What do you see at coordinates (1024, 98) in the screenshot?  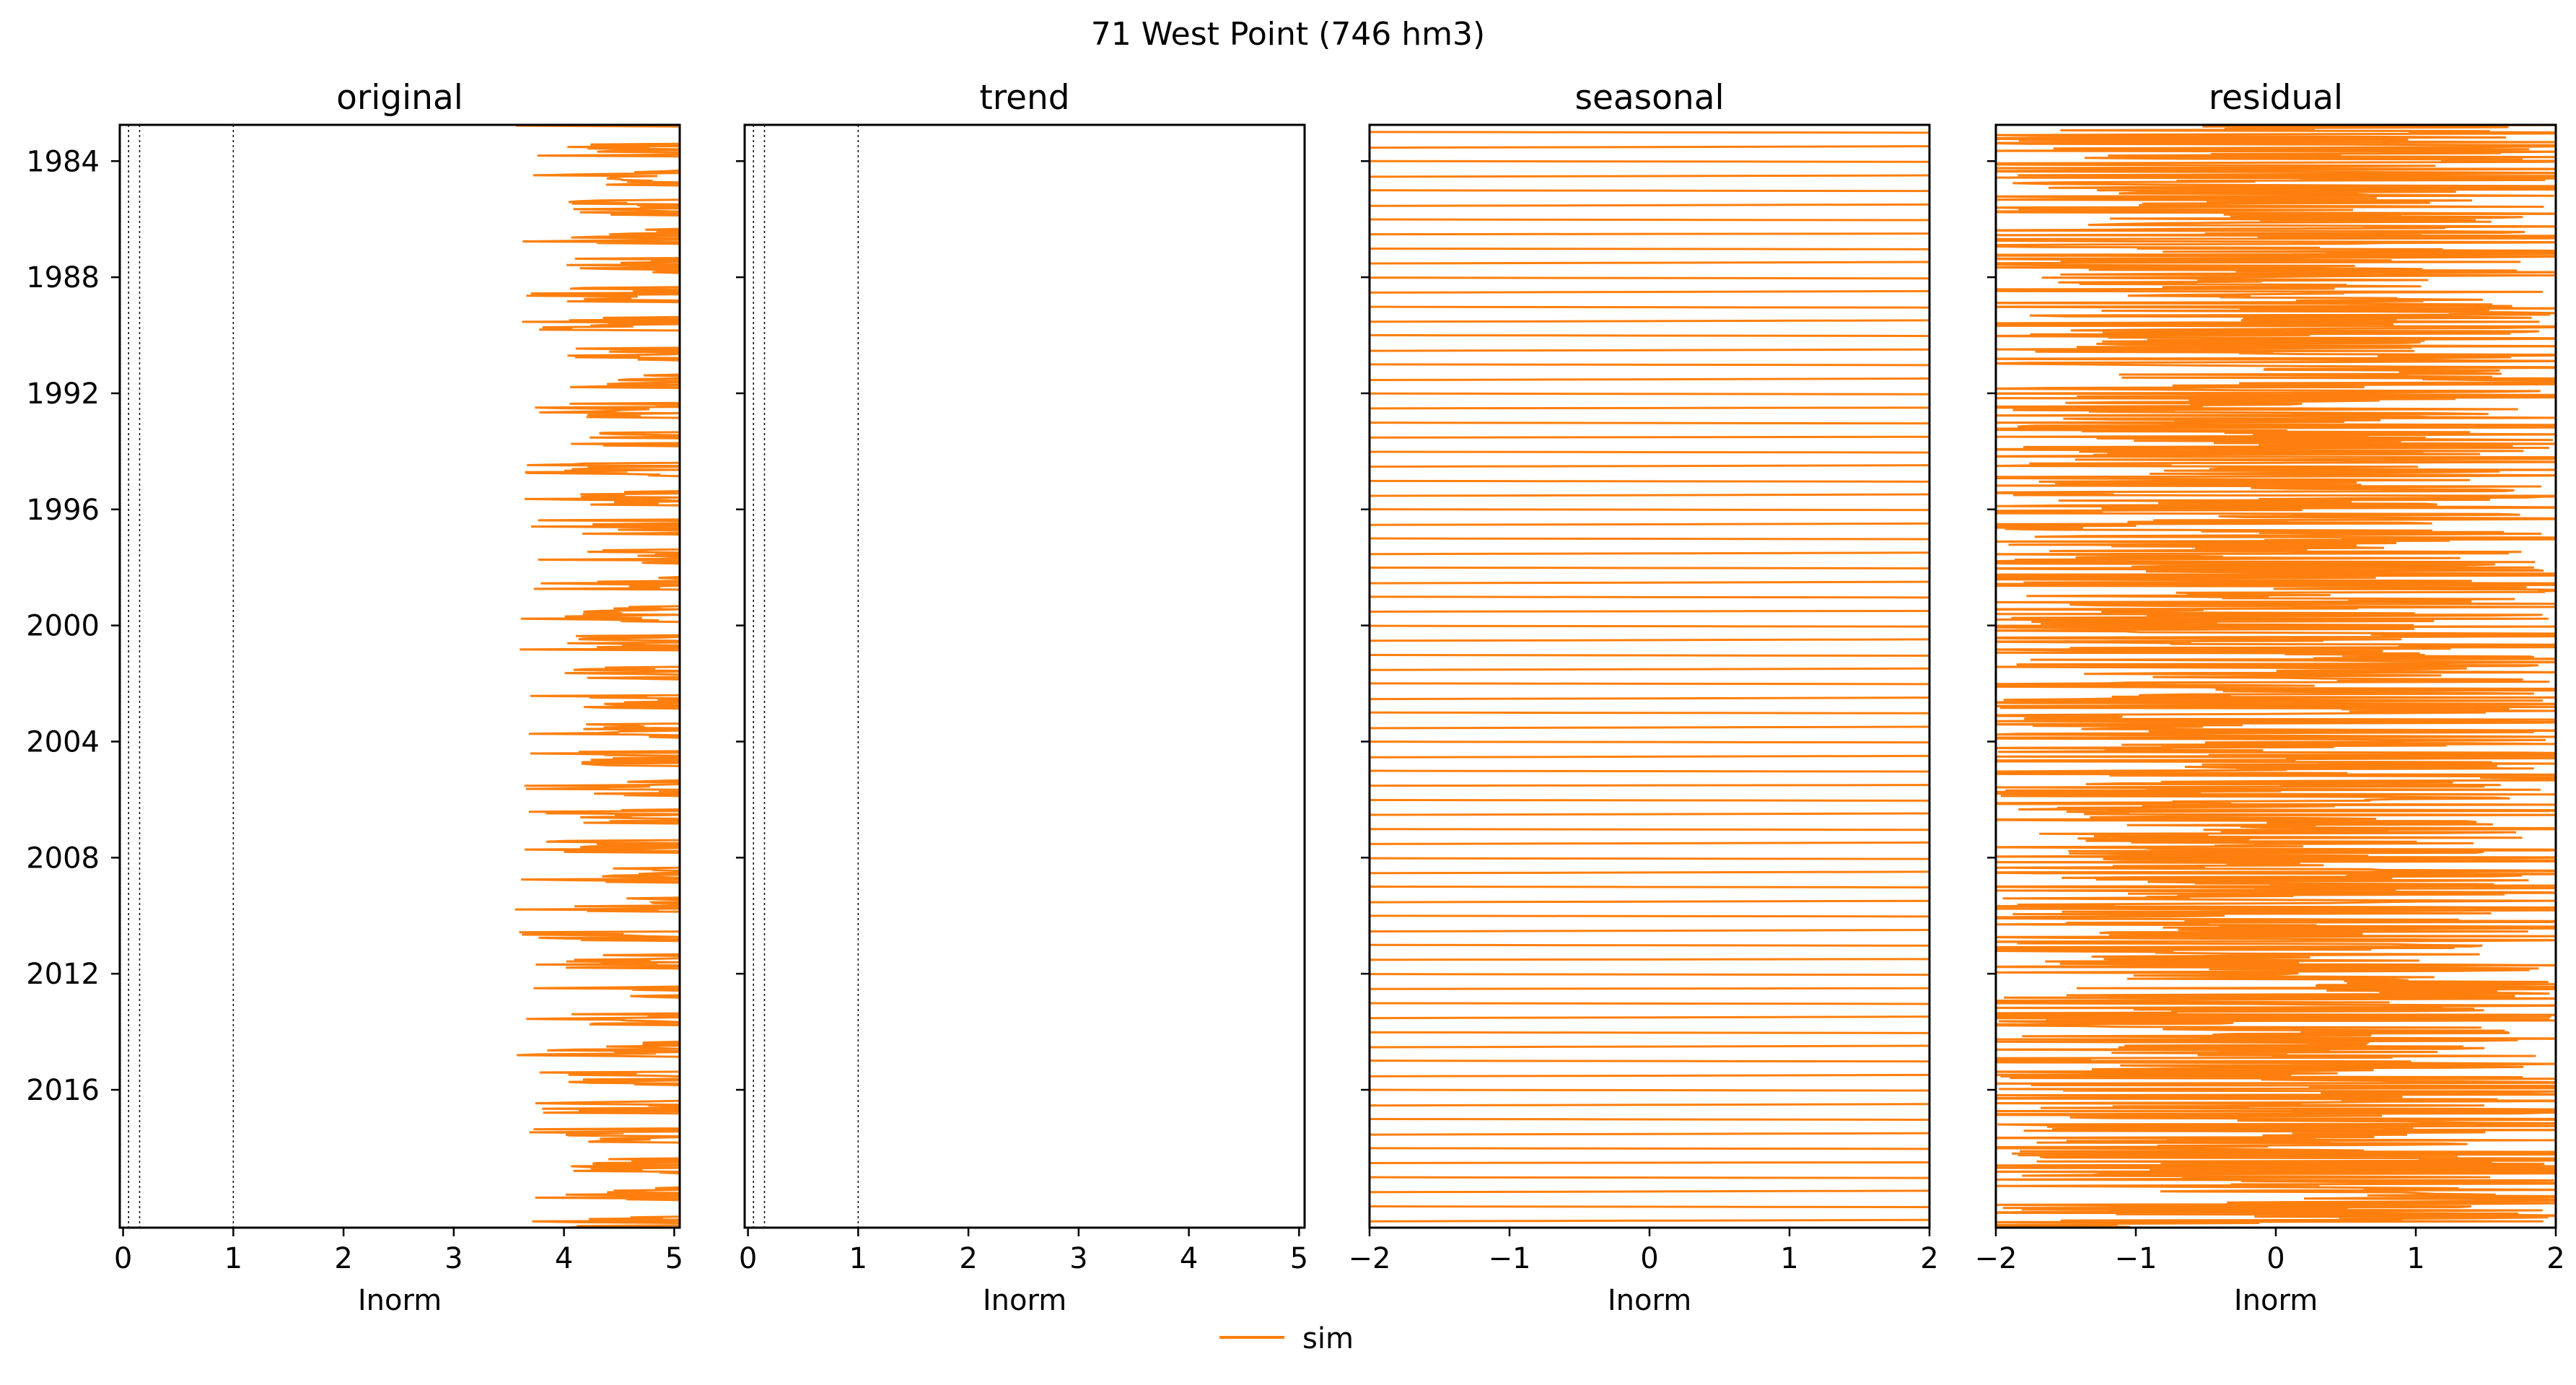 I see `panel-title: trend` at bounding box center [1024, 98].